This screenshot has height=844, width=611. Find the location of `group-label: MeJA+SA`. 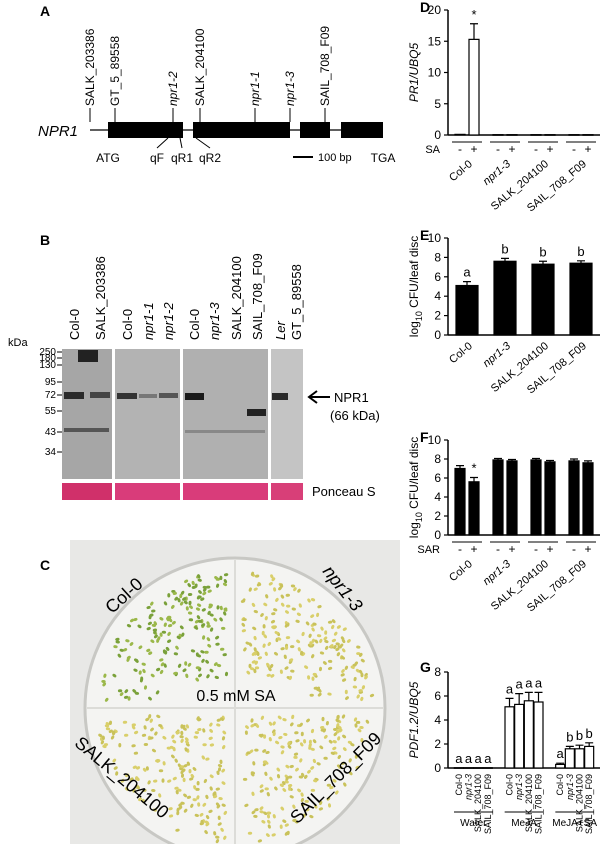

group-label: MeJA+SA is located at coordinates (574, 823).